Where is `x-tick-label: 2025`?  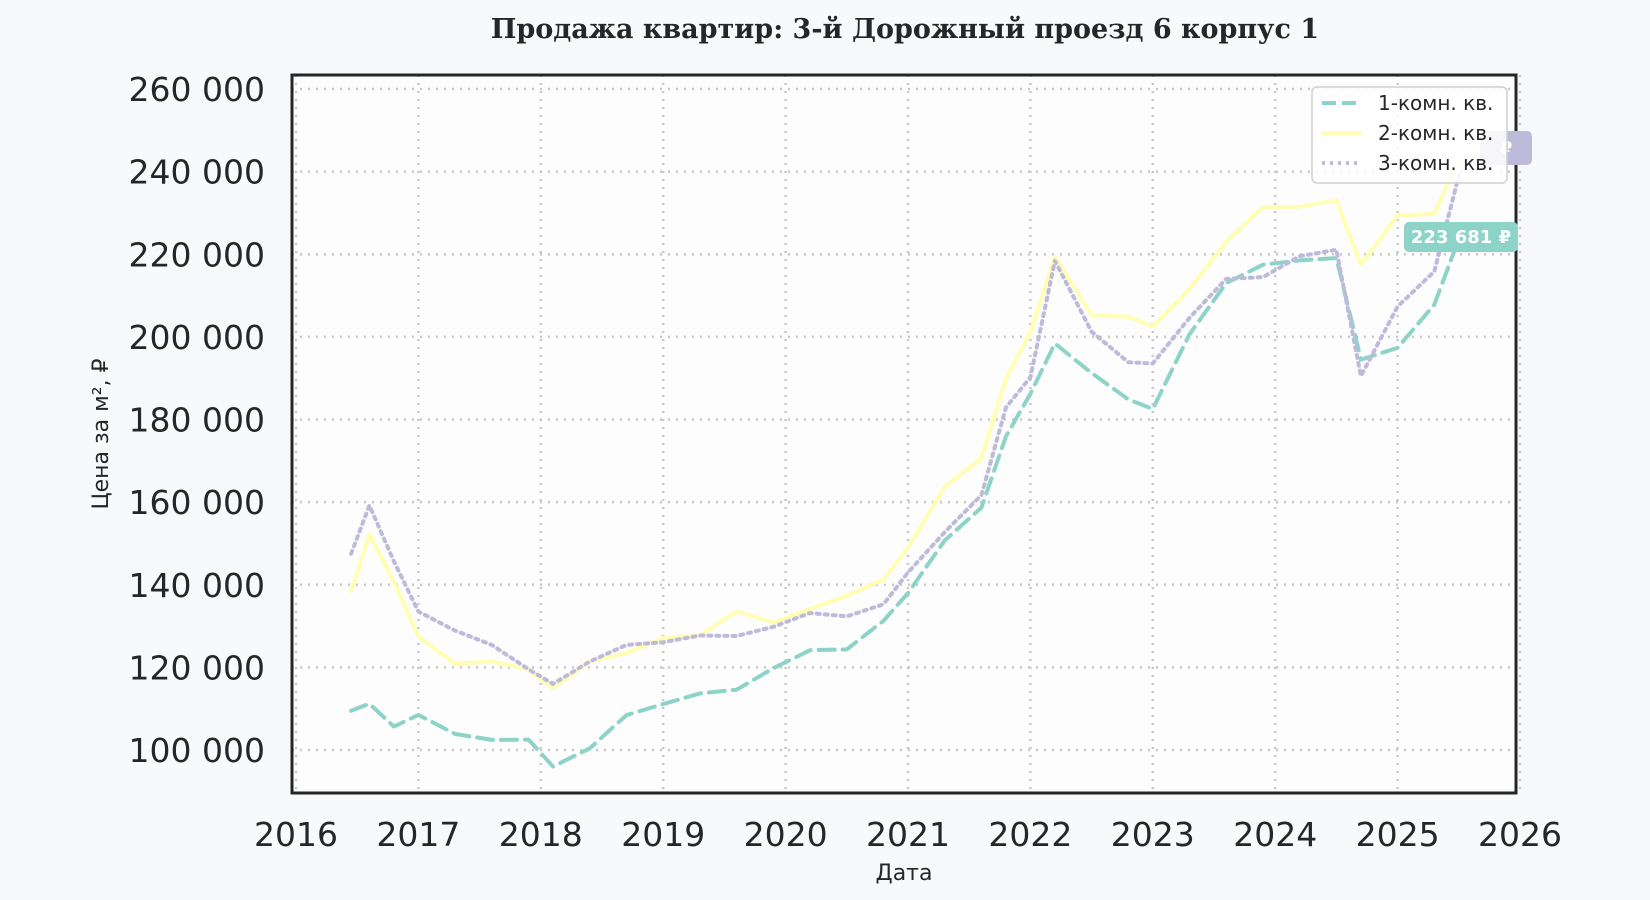 x-tick-label: 2025 is located at coordinates (1398, 834).